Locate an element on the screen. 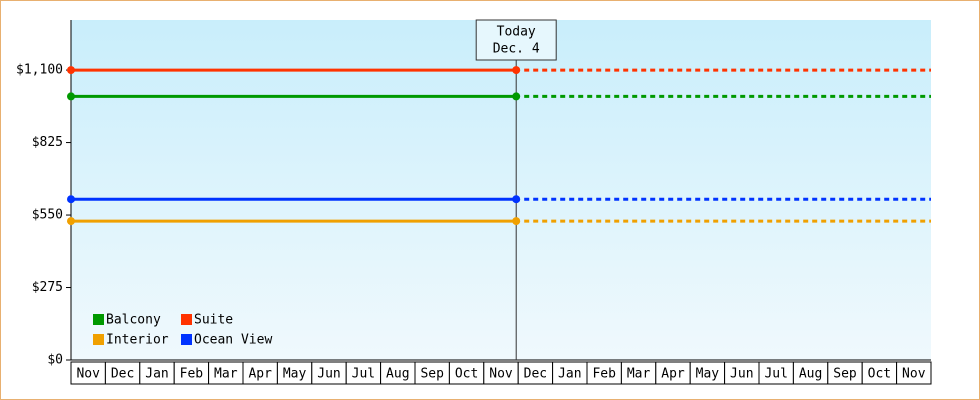  legend-label: Suite is located at coordinates (213, 320).